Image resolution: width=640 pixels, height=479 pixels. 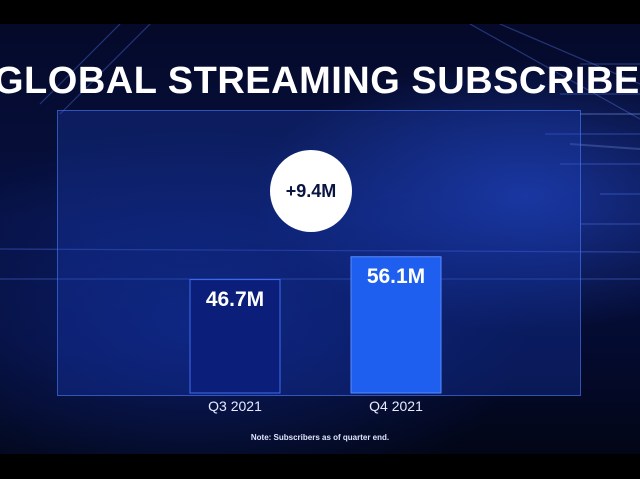 What do you see at coordinates (235, 406) in the screenshot?
I see `x-tick-q3-2021: Q3 2021` at bounding box center [235, 406].